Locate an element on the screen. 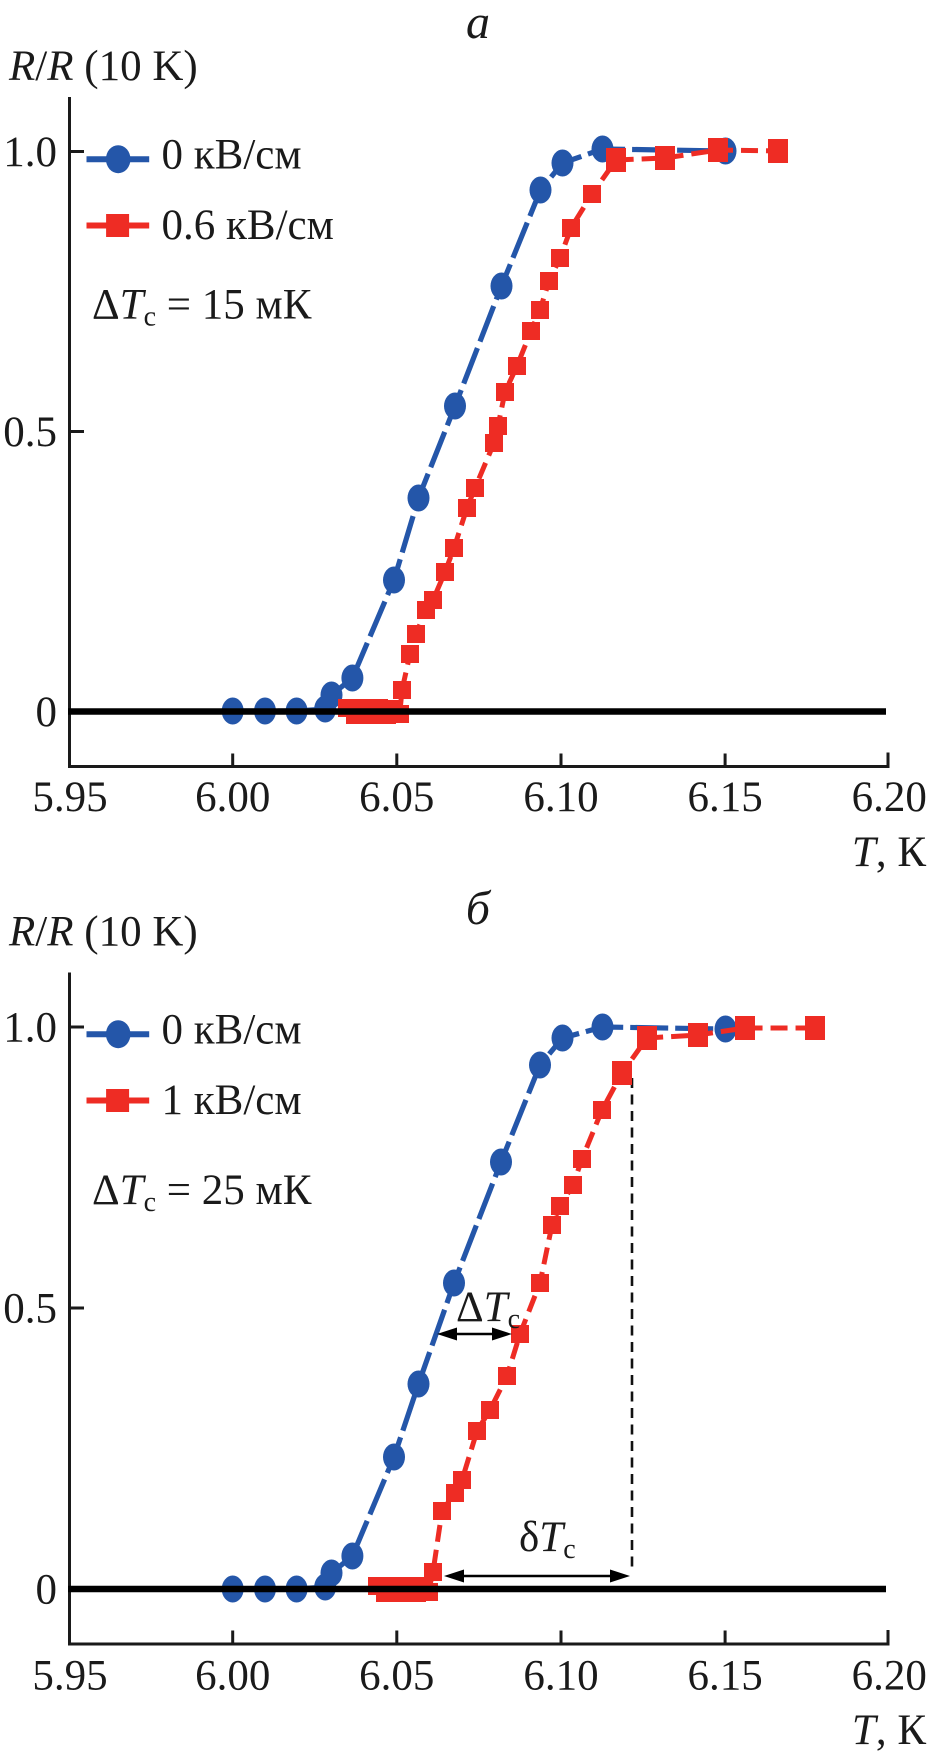 The width and height of the screenshot is (928, 1764). svg-text: ΔTc = 25 мК is located at coordinates (202, 1192).